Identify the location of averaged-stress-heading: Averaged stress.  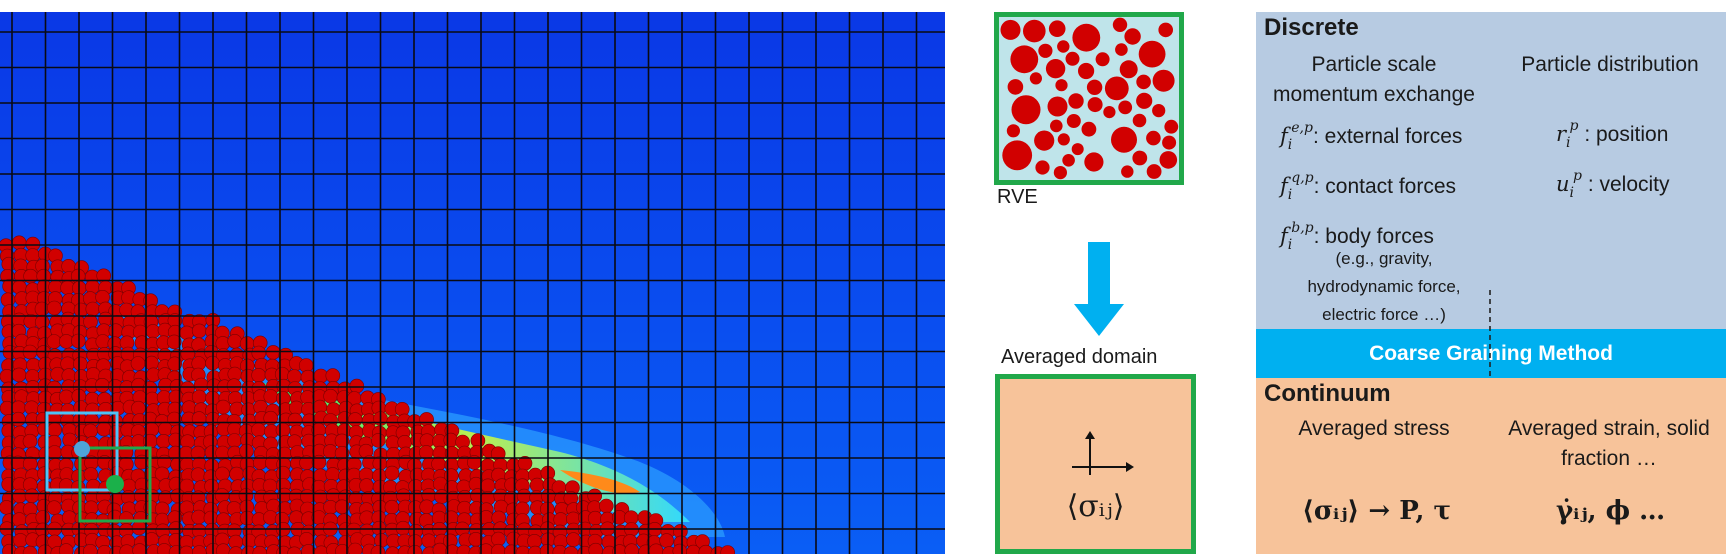
(1374, 428).